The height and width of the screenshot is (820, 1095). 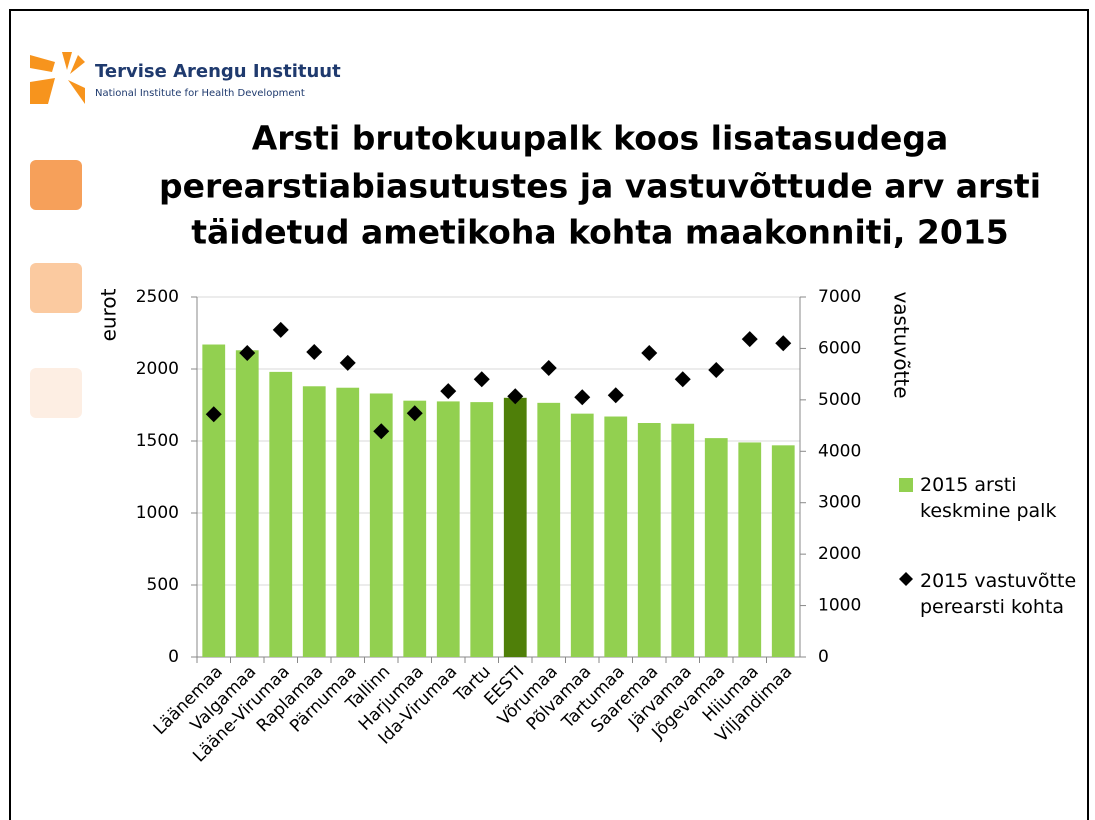 I want to click on y2-tick-label: 7000, so click(x=839, y=297).